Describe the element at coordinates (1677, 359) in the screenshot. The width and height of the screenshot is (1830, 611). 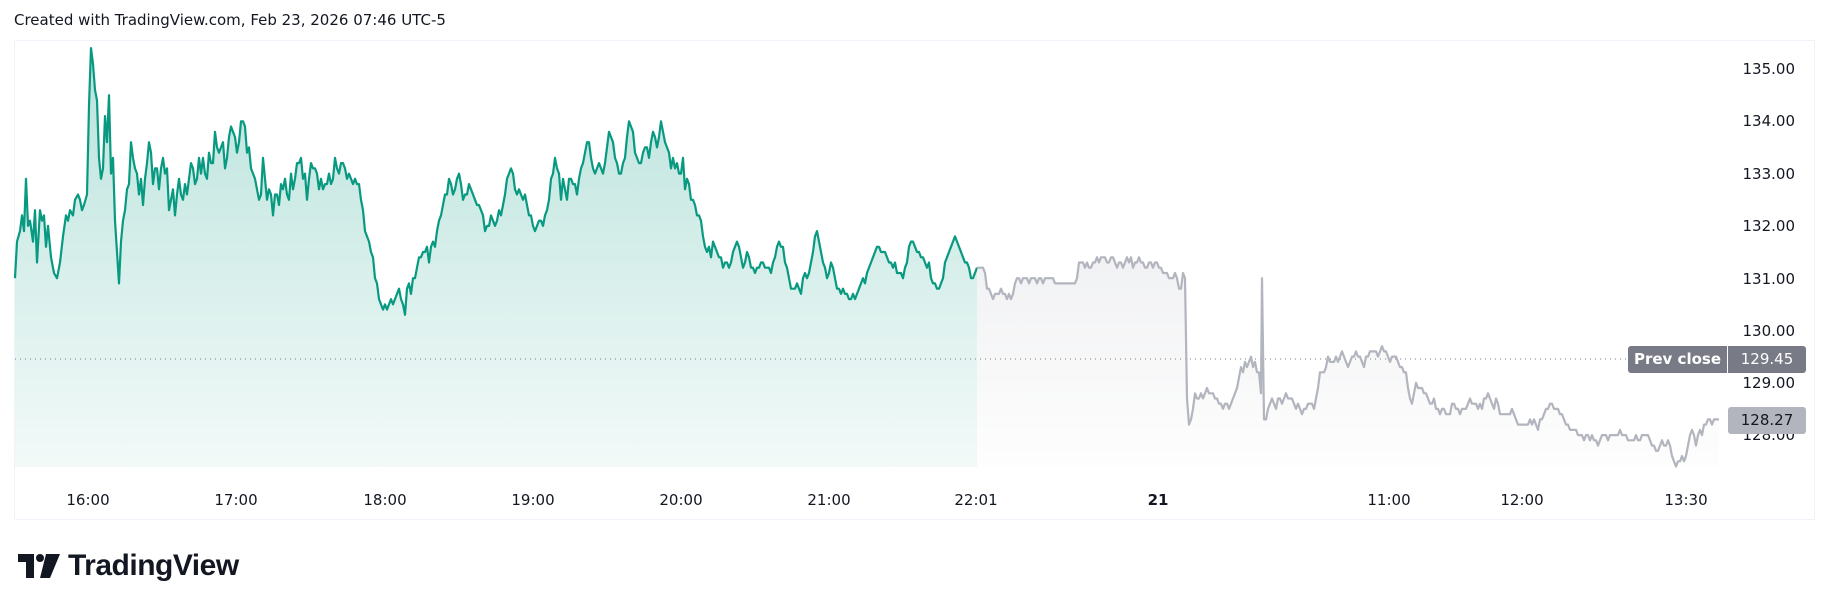
I see `prev-close-label: Prev close` at that location.